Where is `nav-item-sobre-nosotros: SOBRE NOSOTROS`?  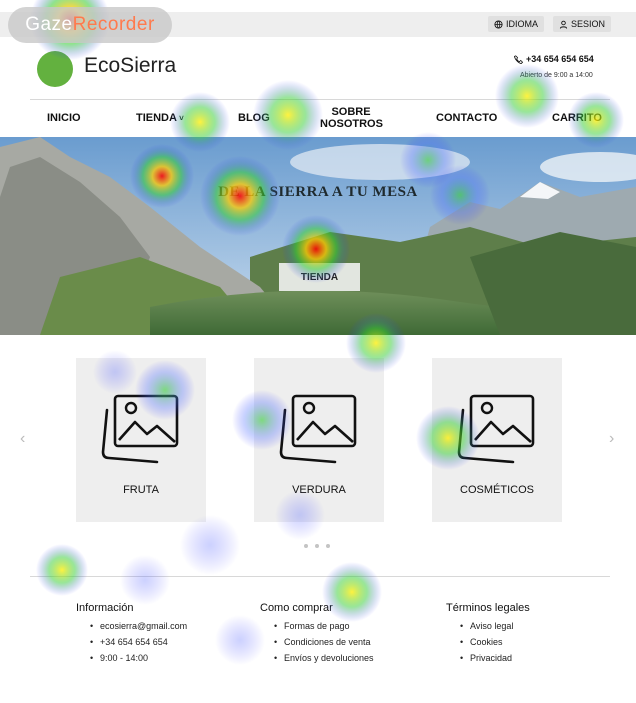
nav-item-sobre-nosotros: SOBRE NOSOTROS is located at coordinates (351, 118).